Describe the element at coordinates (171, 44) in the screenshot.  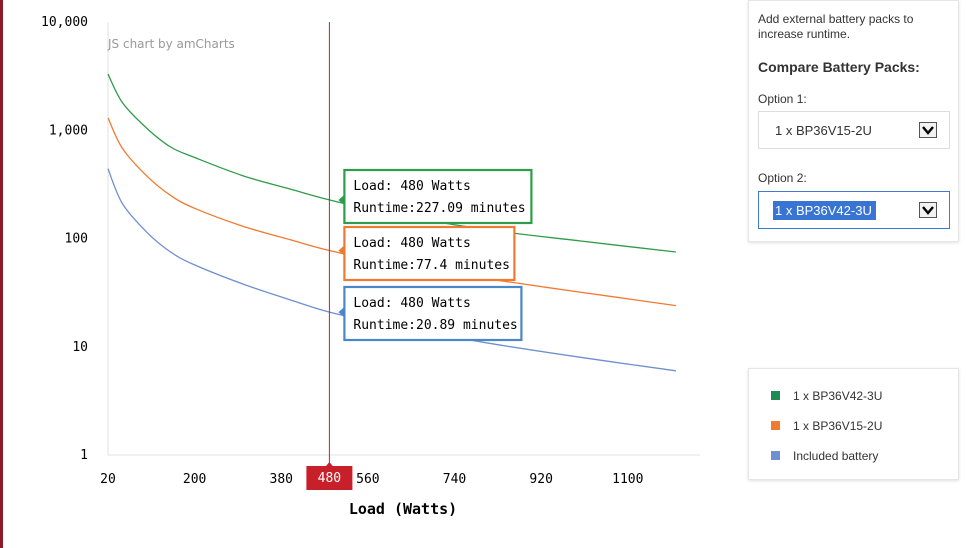
I see `chart-credit: JS chart by amCharts` at that location.